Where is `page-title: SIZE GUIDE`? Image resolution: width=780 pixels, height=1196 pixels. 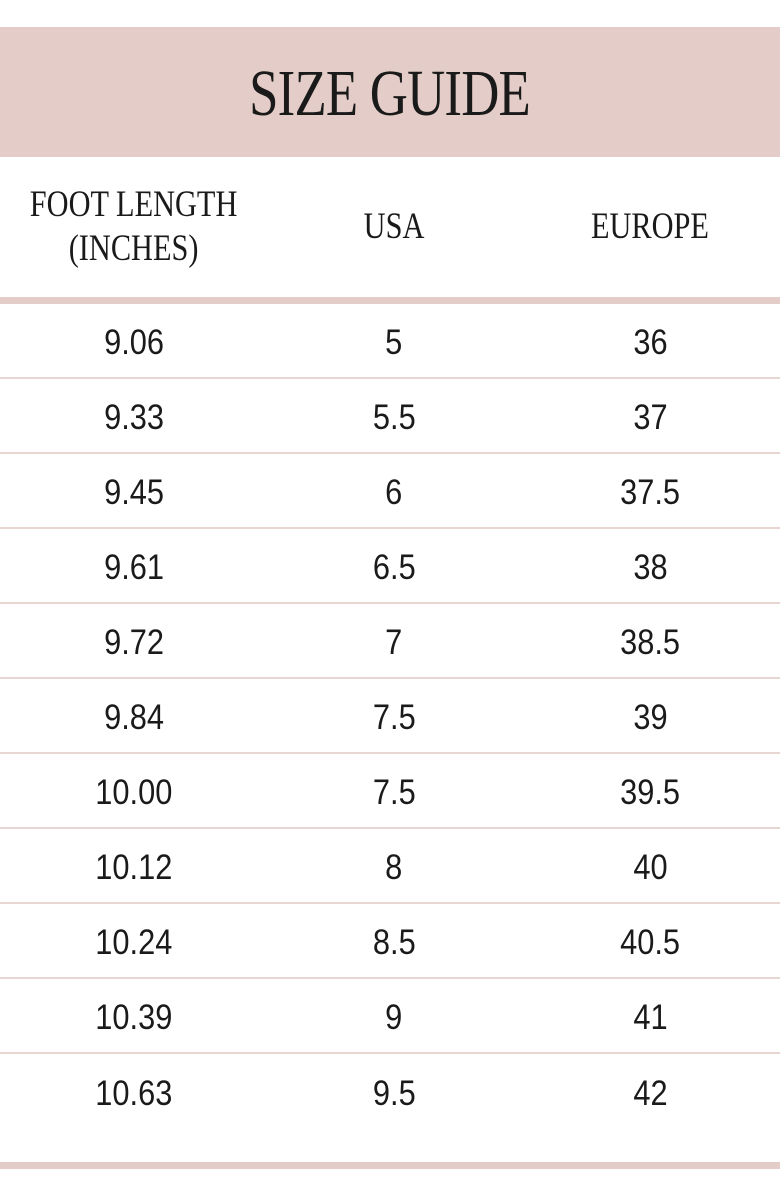
page-title: SIZE GUIDE is located at coordinates (390, 93).